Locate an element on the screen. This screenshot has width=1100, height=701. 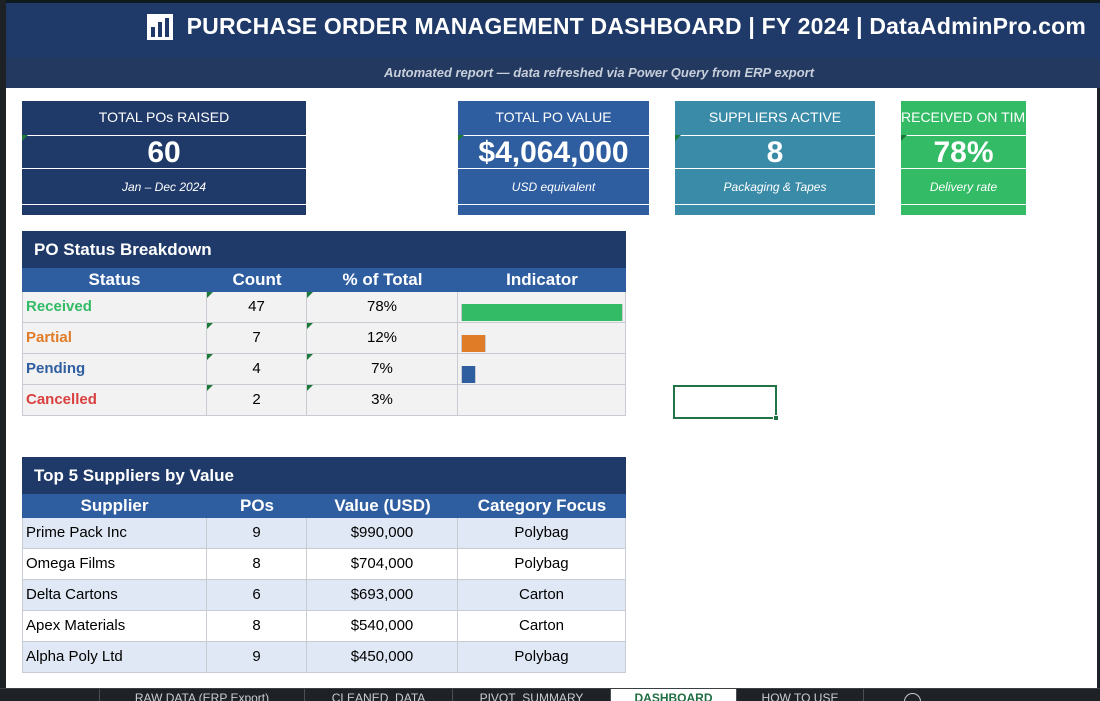
kpi-value: 8 is located at coordinates (775, 152).